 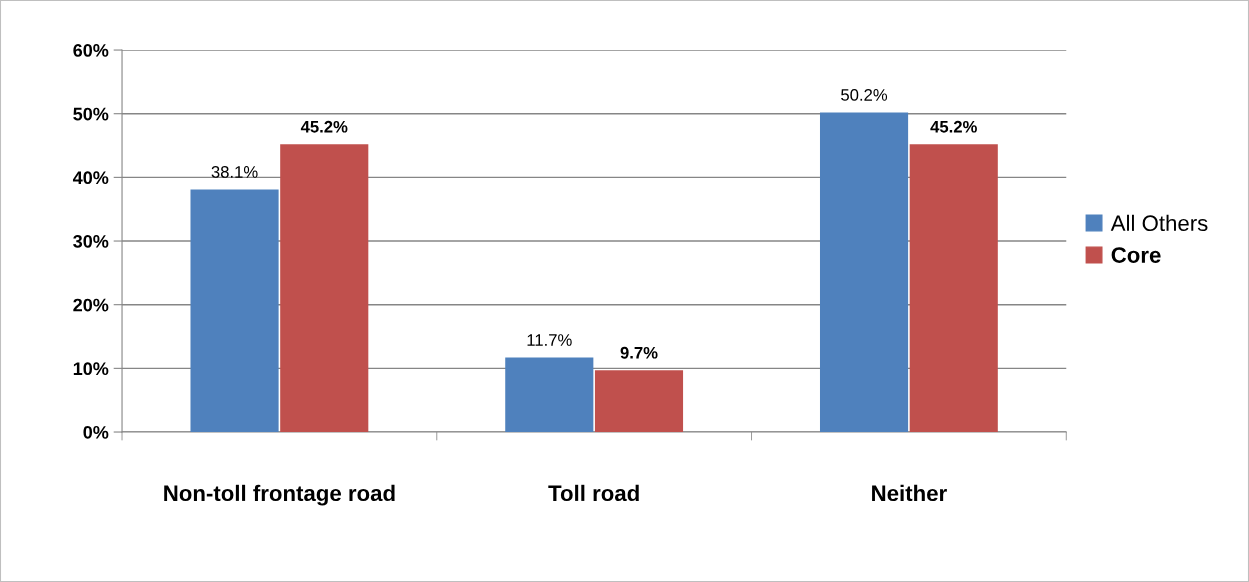 I want to click on y-tick-label: 50%, so click(x=91, y=114).